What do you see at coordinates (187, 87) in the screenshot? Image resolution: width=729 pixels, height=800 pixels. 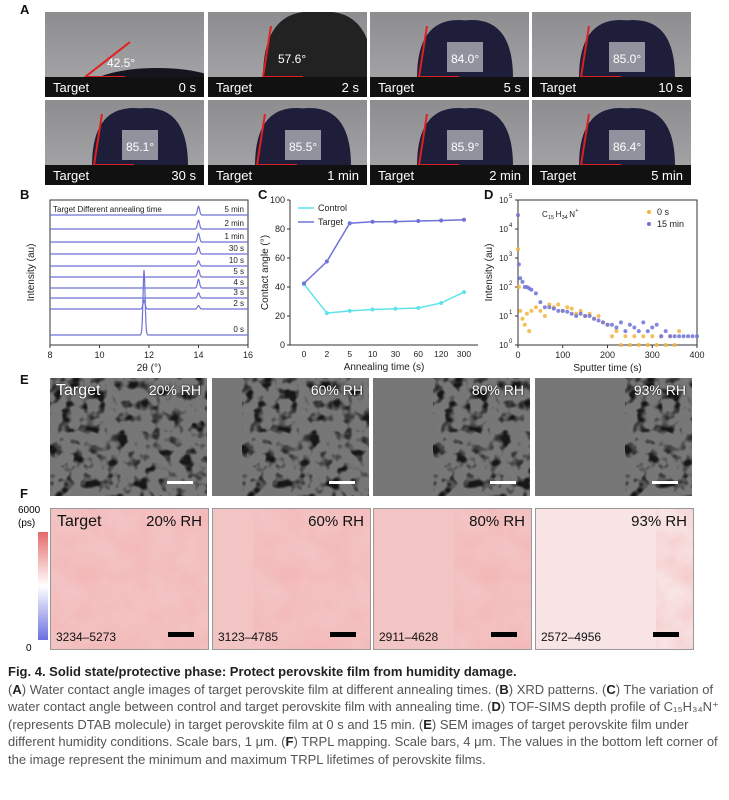 I see `time-label: 0 s` at bounding box center [187, 87].